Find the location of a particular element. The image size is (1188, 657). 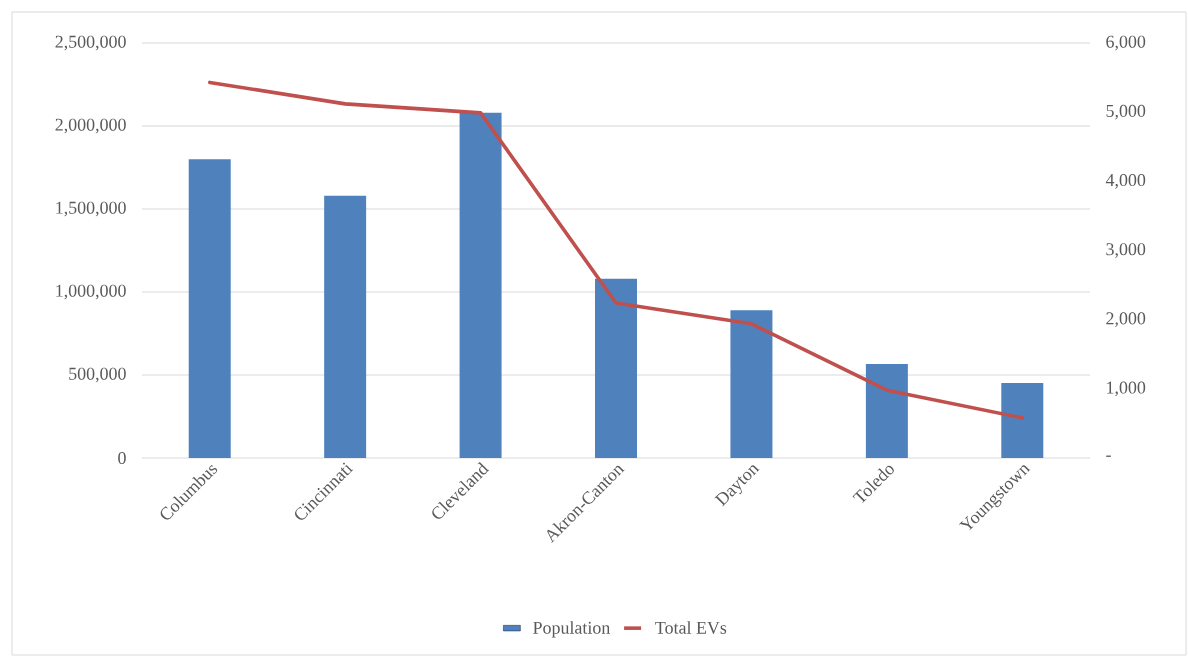

y2-tick-label: 6,000 is located at coordinates (1126, 43).